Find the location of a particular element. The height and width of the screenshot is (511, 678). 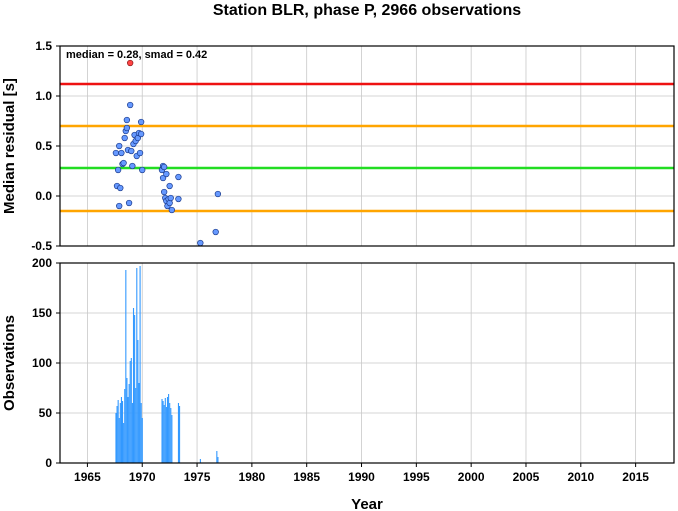

top-y-ticks: 1.5 1.0 0.5 0.0 -0.5 is located at coordinates (45, 146).